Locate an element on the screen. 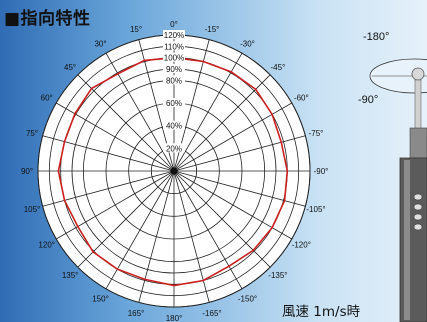 The width and height of the screenshot is (427, 322). angle-tick-label: -60° is located at coordinates (301, 98).